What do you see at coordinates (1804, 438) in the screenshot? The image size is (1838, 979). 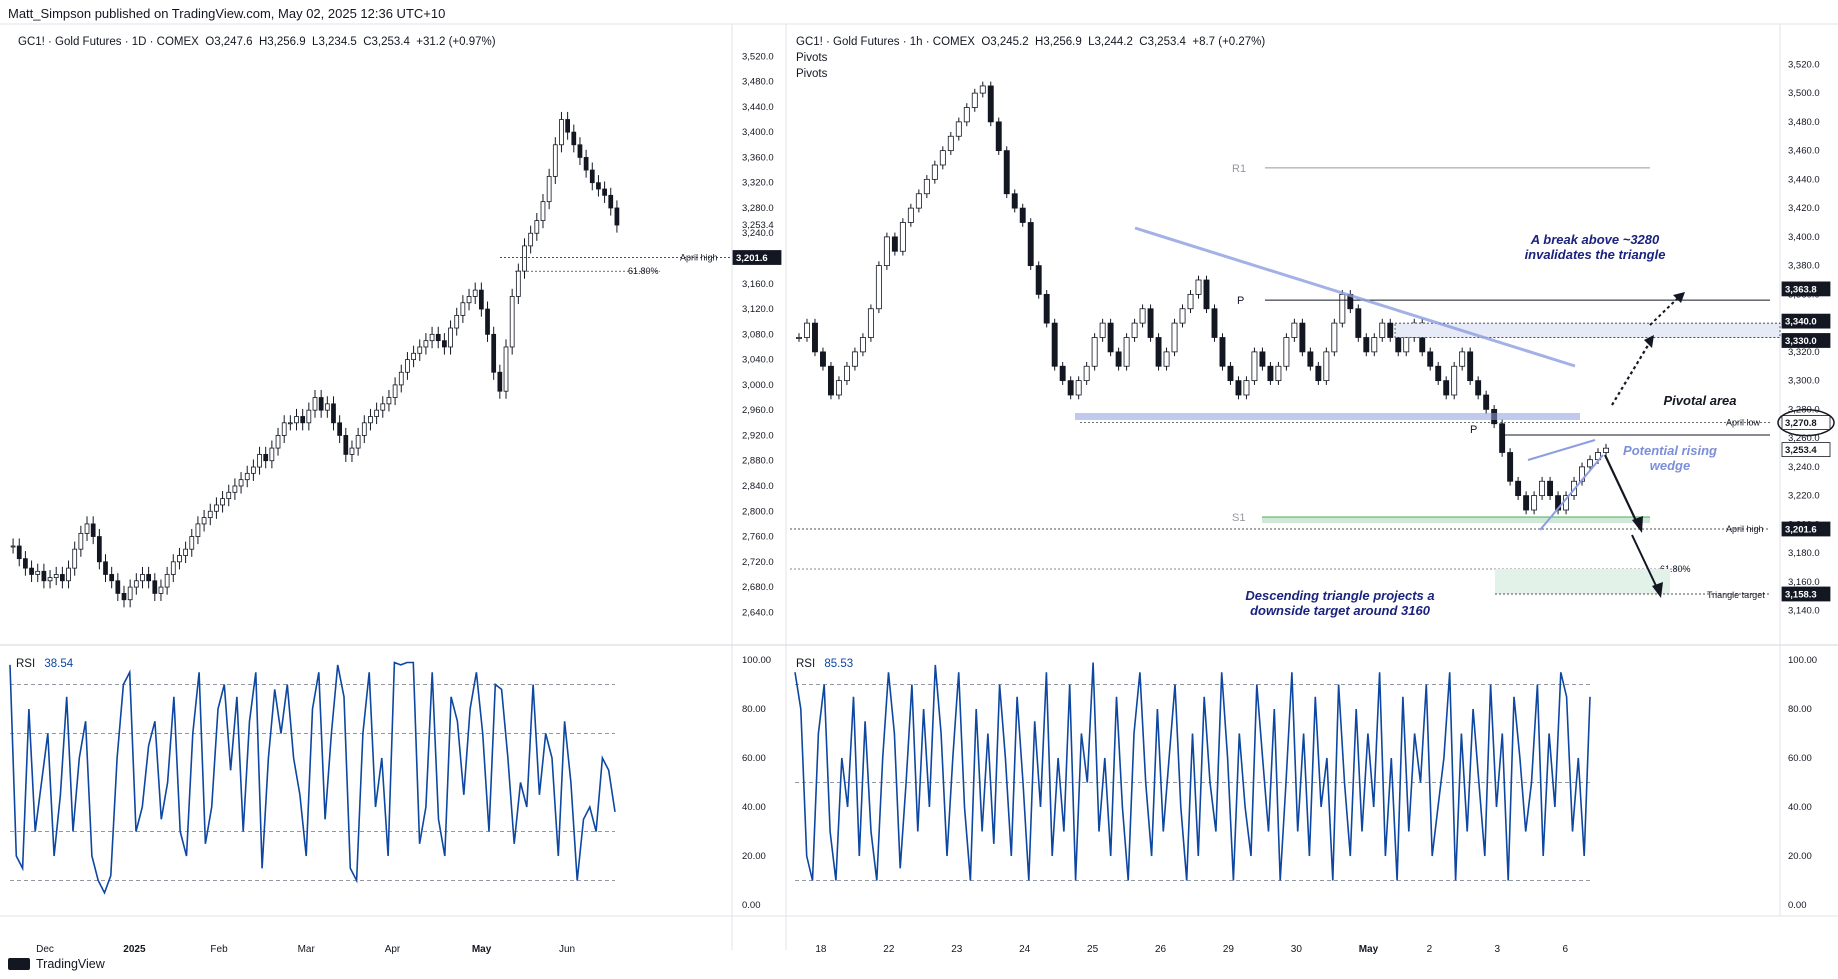 I see `y-tick-label: 3,260.0` at bounding box center [1804, 438].